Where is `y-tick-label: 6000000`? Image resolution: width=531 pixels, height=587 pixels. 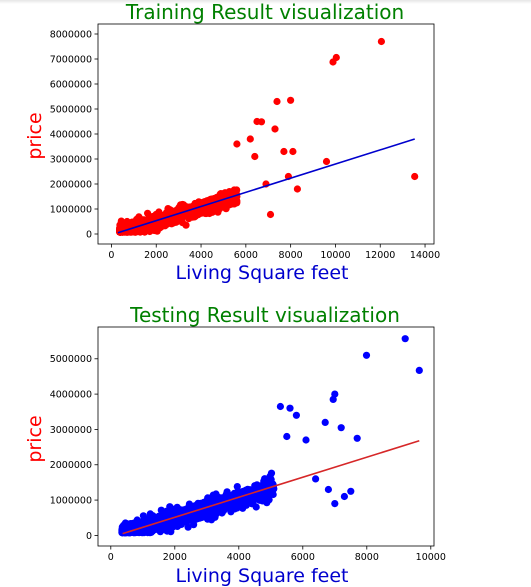
y-tick-label: 6000000 is located at coordinates (71, 84).